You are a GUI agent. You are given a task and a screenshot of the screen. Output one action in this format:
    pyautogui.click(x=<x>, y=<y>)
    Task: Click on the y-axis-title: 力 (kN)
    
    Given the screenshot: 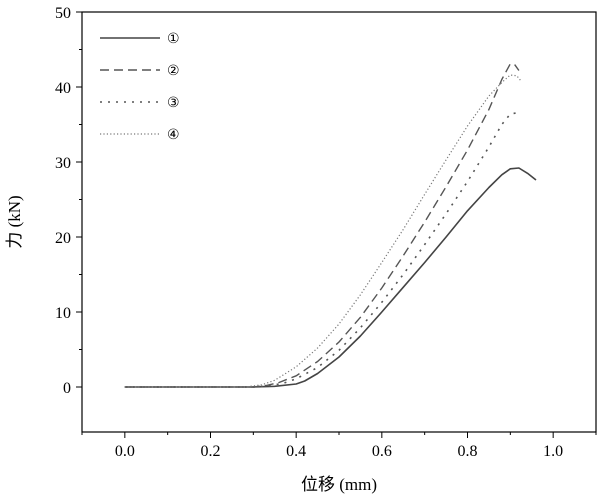 What is the action you would take?
    pyautogui.click(x=14, y=221)
    